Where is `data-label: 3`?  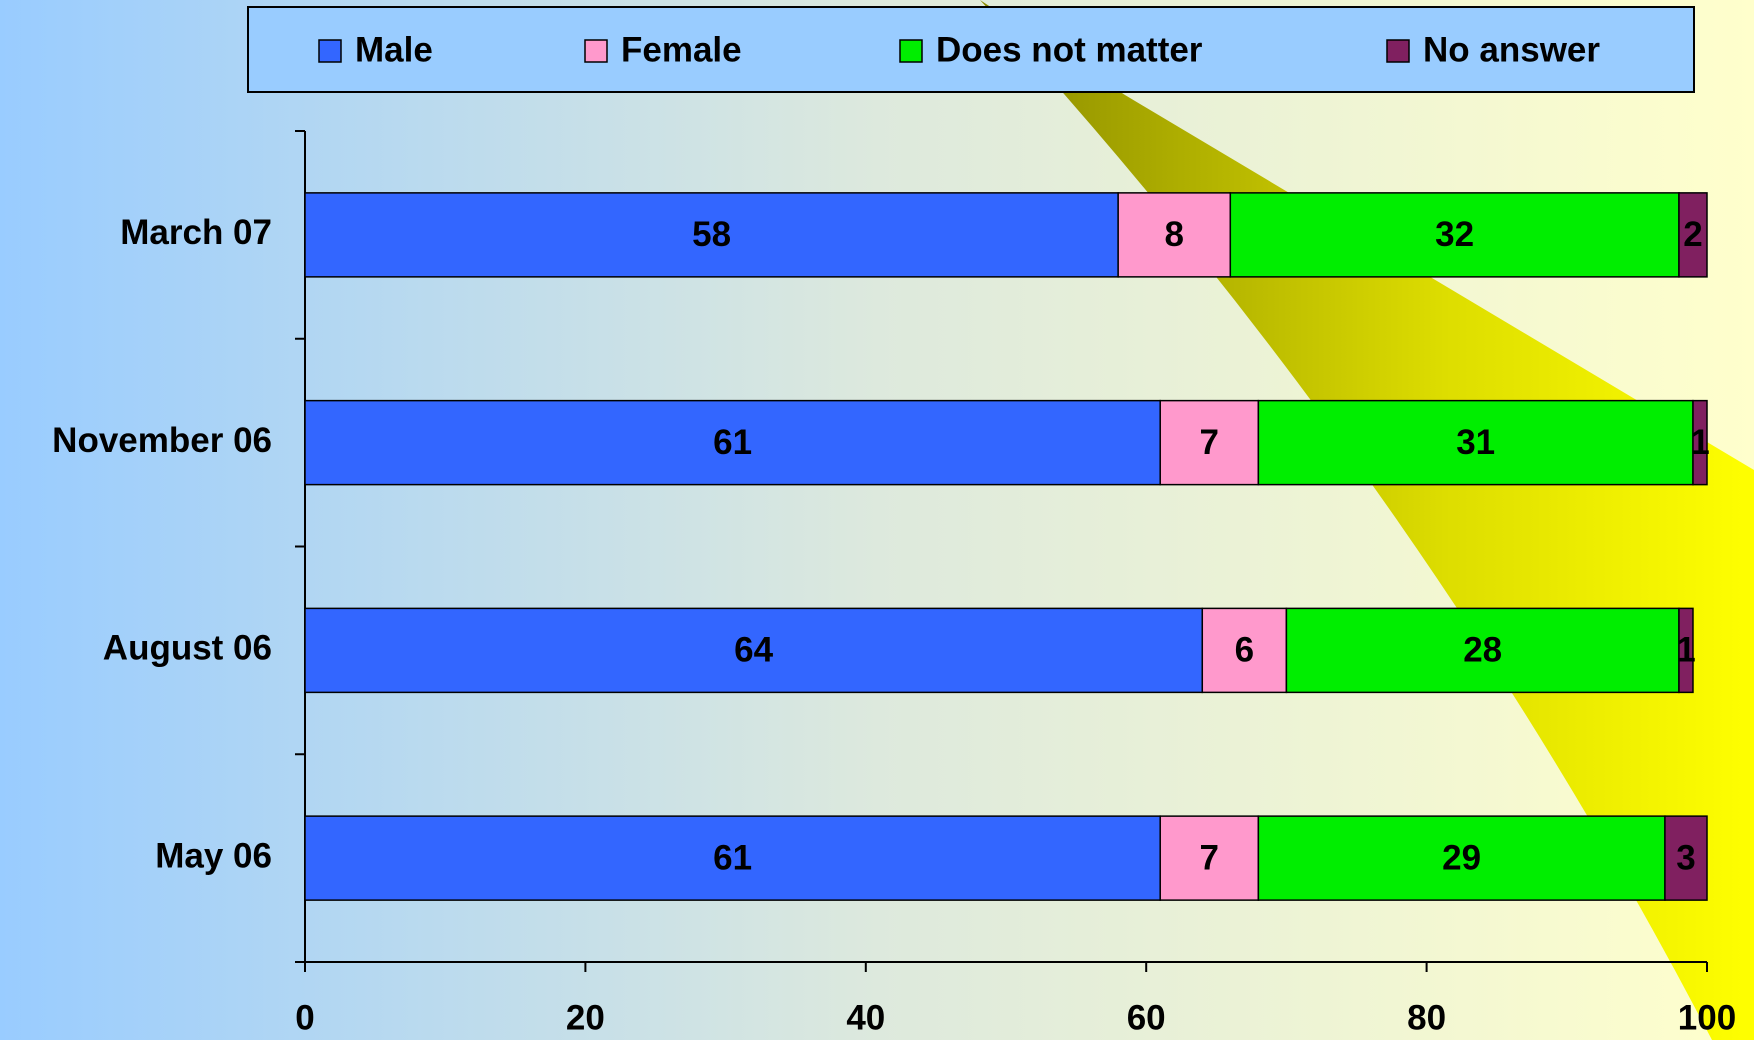 data-label: 3 is located at coordinates (1685, 857).